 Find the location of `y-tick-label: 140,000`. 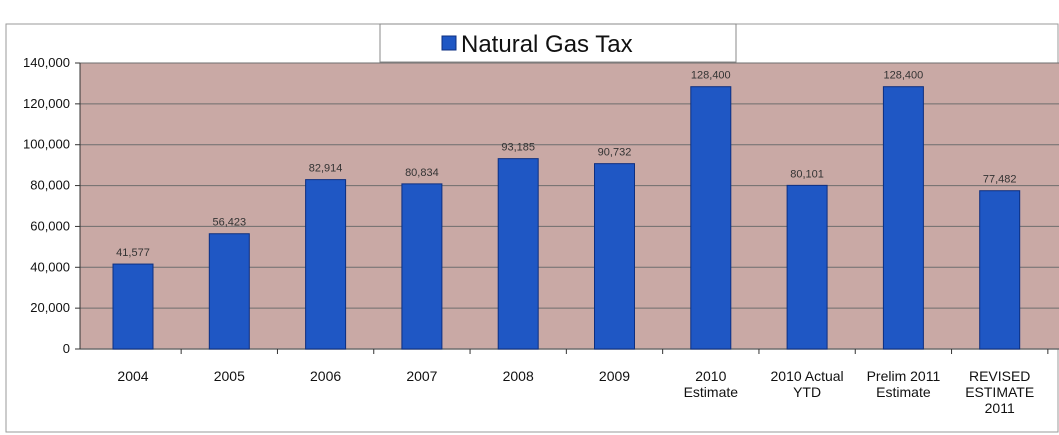

y-tick-label: 140,000 is located at coordinates (46, 62).